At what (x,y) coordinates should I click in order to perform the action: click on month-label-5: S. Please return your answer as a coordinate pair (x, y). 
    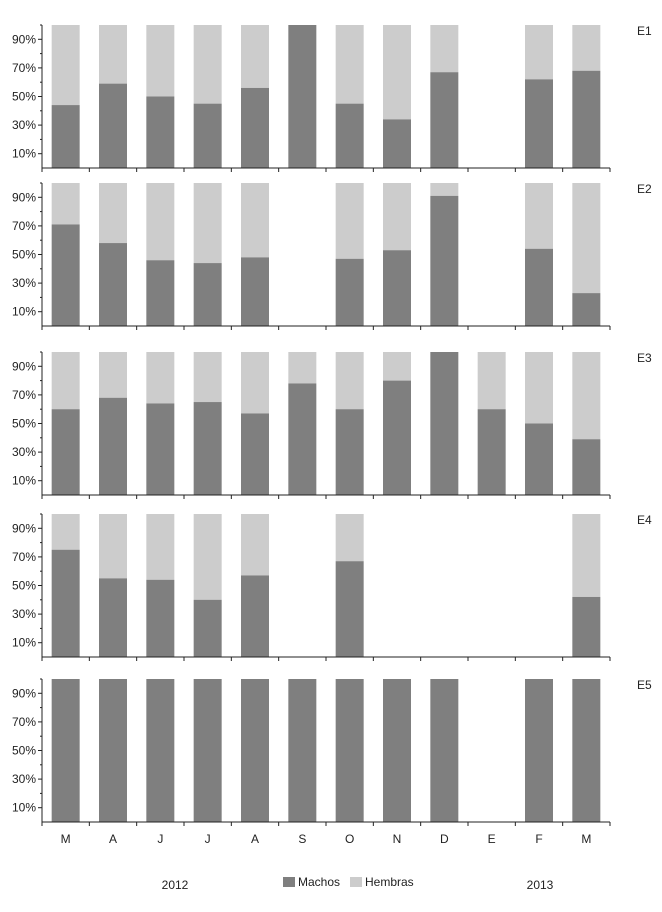
    Looking at the image, I should click on (302, 839).